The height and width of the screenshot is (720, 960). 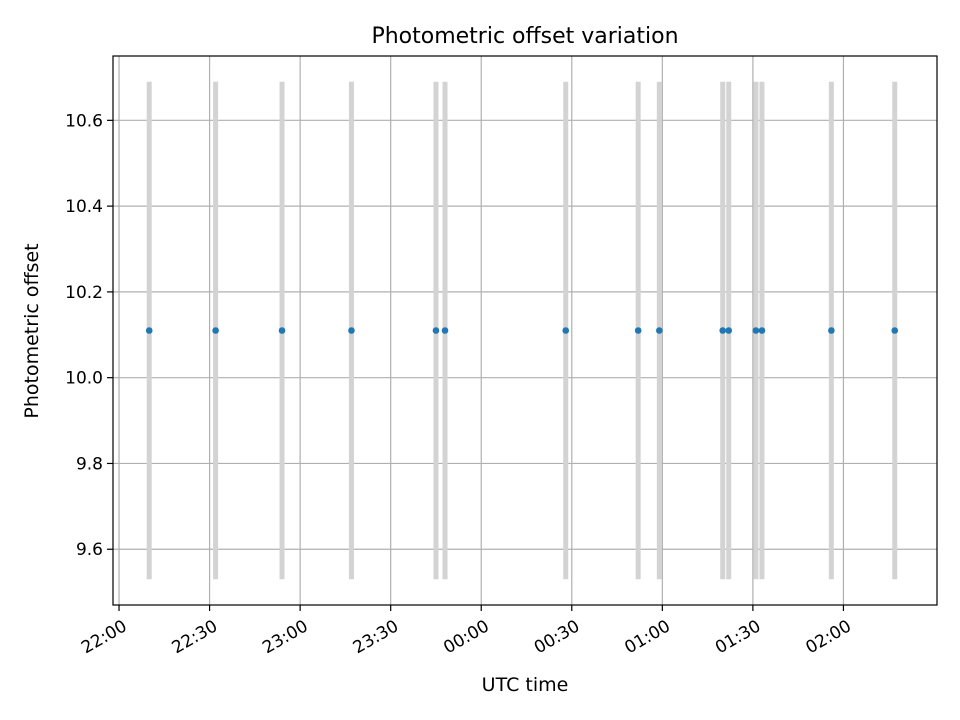 I want to click on y-tick-label: 10.4, so click(x=84, y=207).